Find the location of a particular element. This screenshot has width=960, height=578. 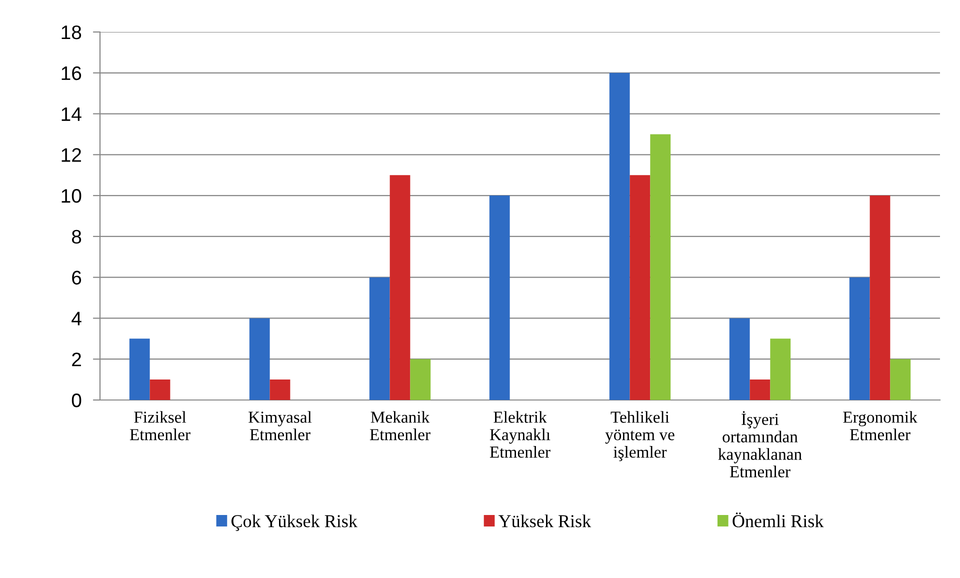

x-tick-label: Ergonomik Etmenler is located at coordinates (880, 425).